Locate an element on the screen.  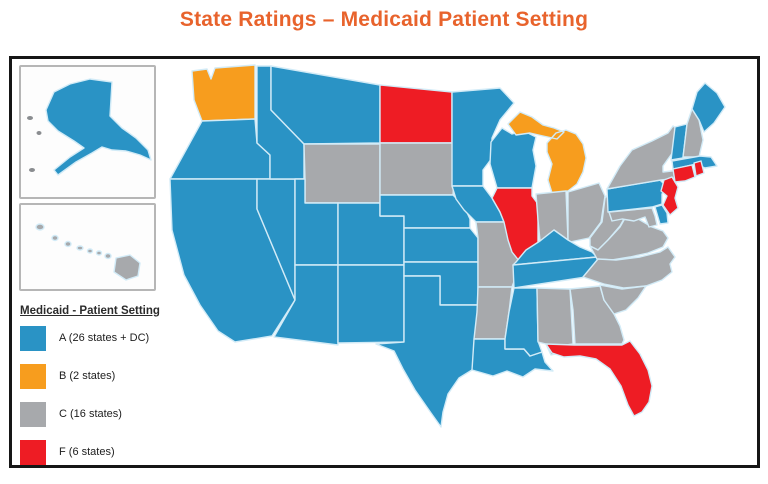
state-me is located at coordinates (708, 107).